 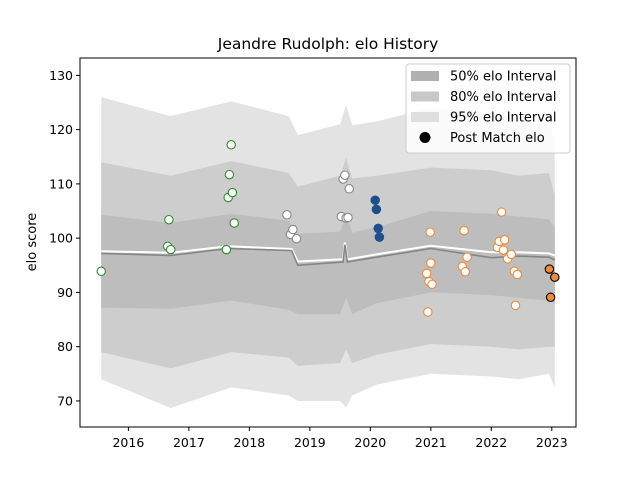 What do you see at coordinates (249, 442) in the screenshot?
I see `x-tick-label: 2018` at bounding box center [249, 442].